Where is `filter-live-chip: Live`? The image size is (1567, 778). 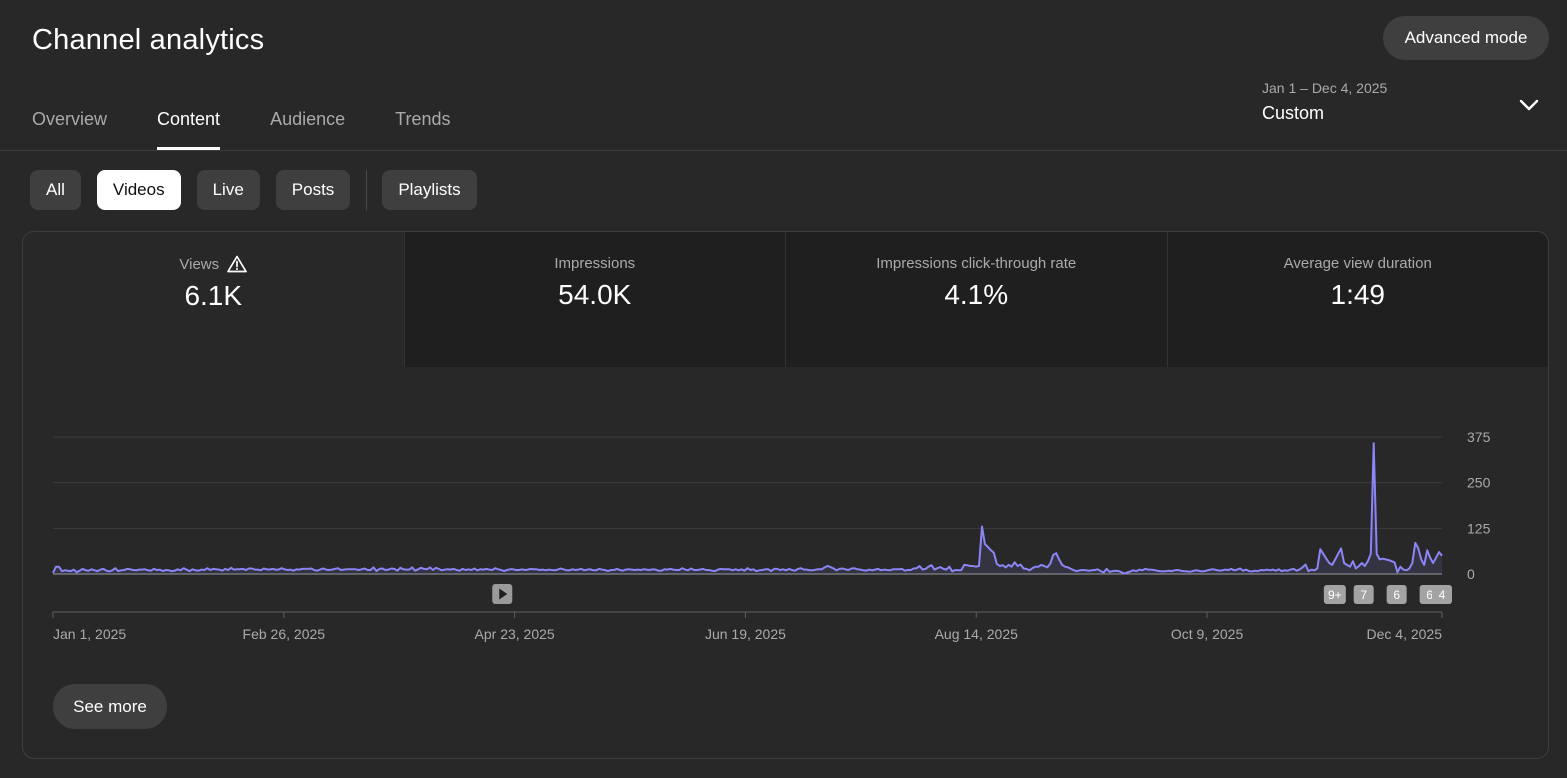
filter-live-chip: Live is located at coordinates (228, 190).